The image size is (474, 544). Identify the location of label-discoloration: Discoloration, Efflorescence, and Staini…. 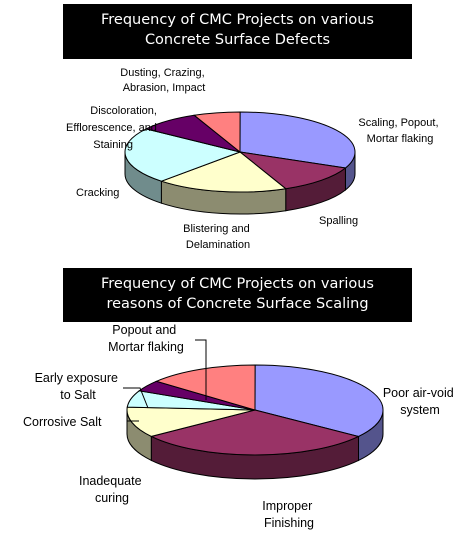
(113, 128).